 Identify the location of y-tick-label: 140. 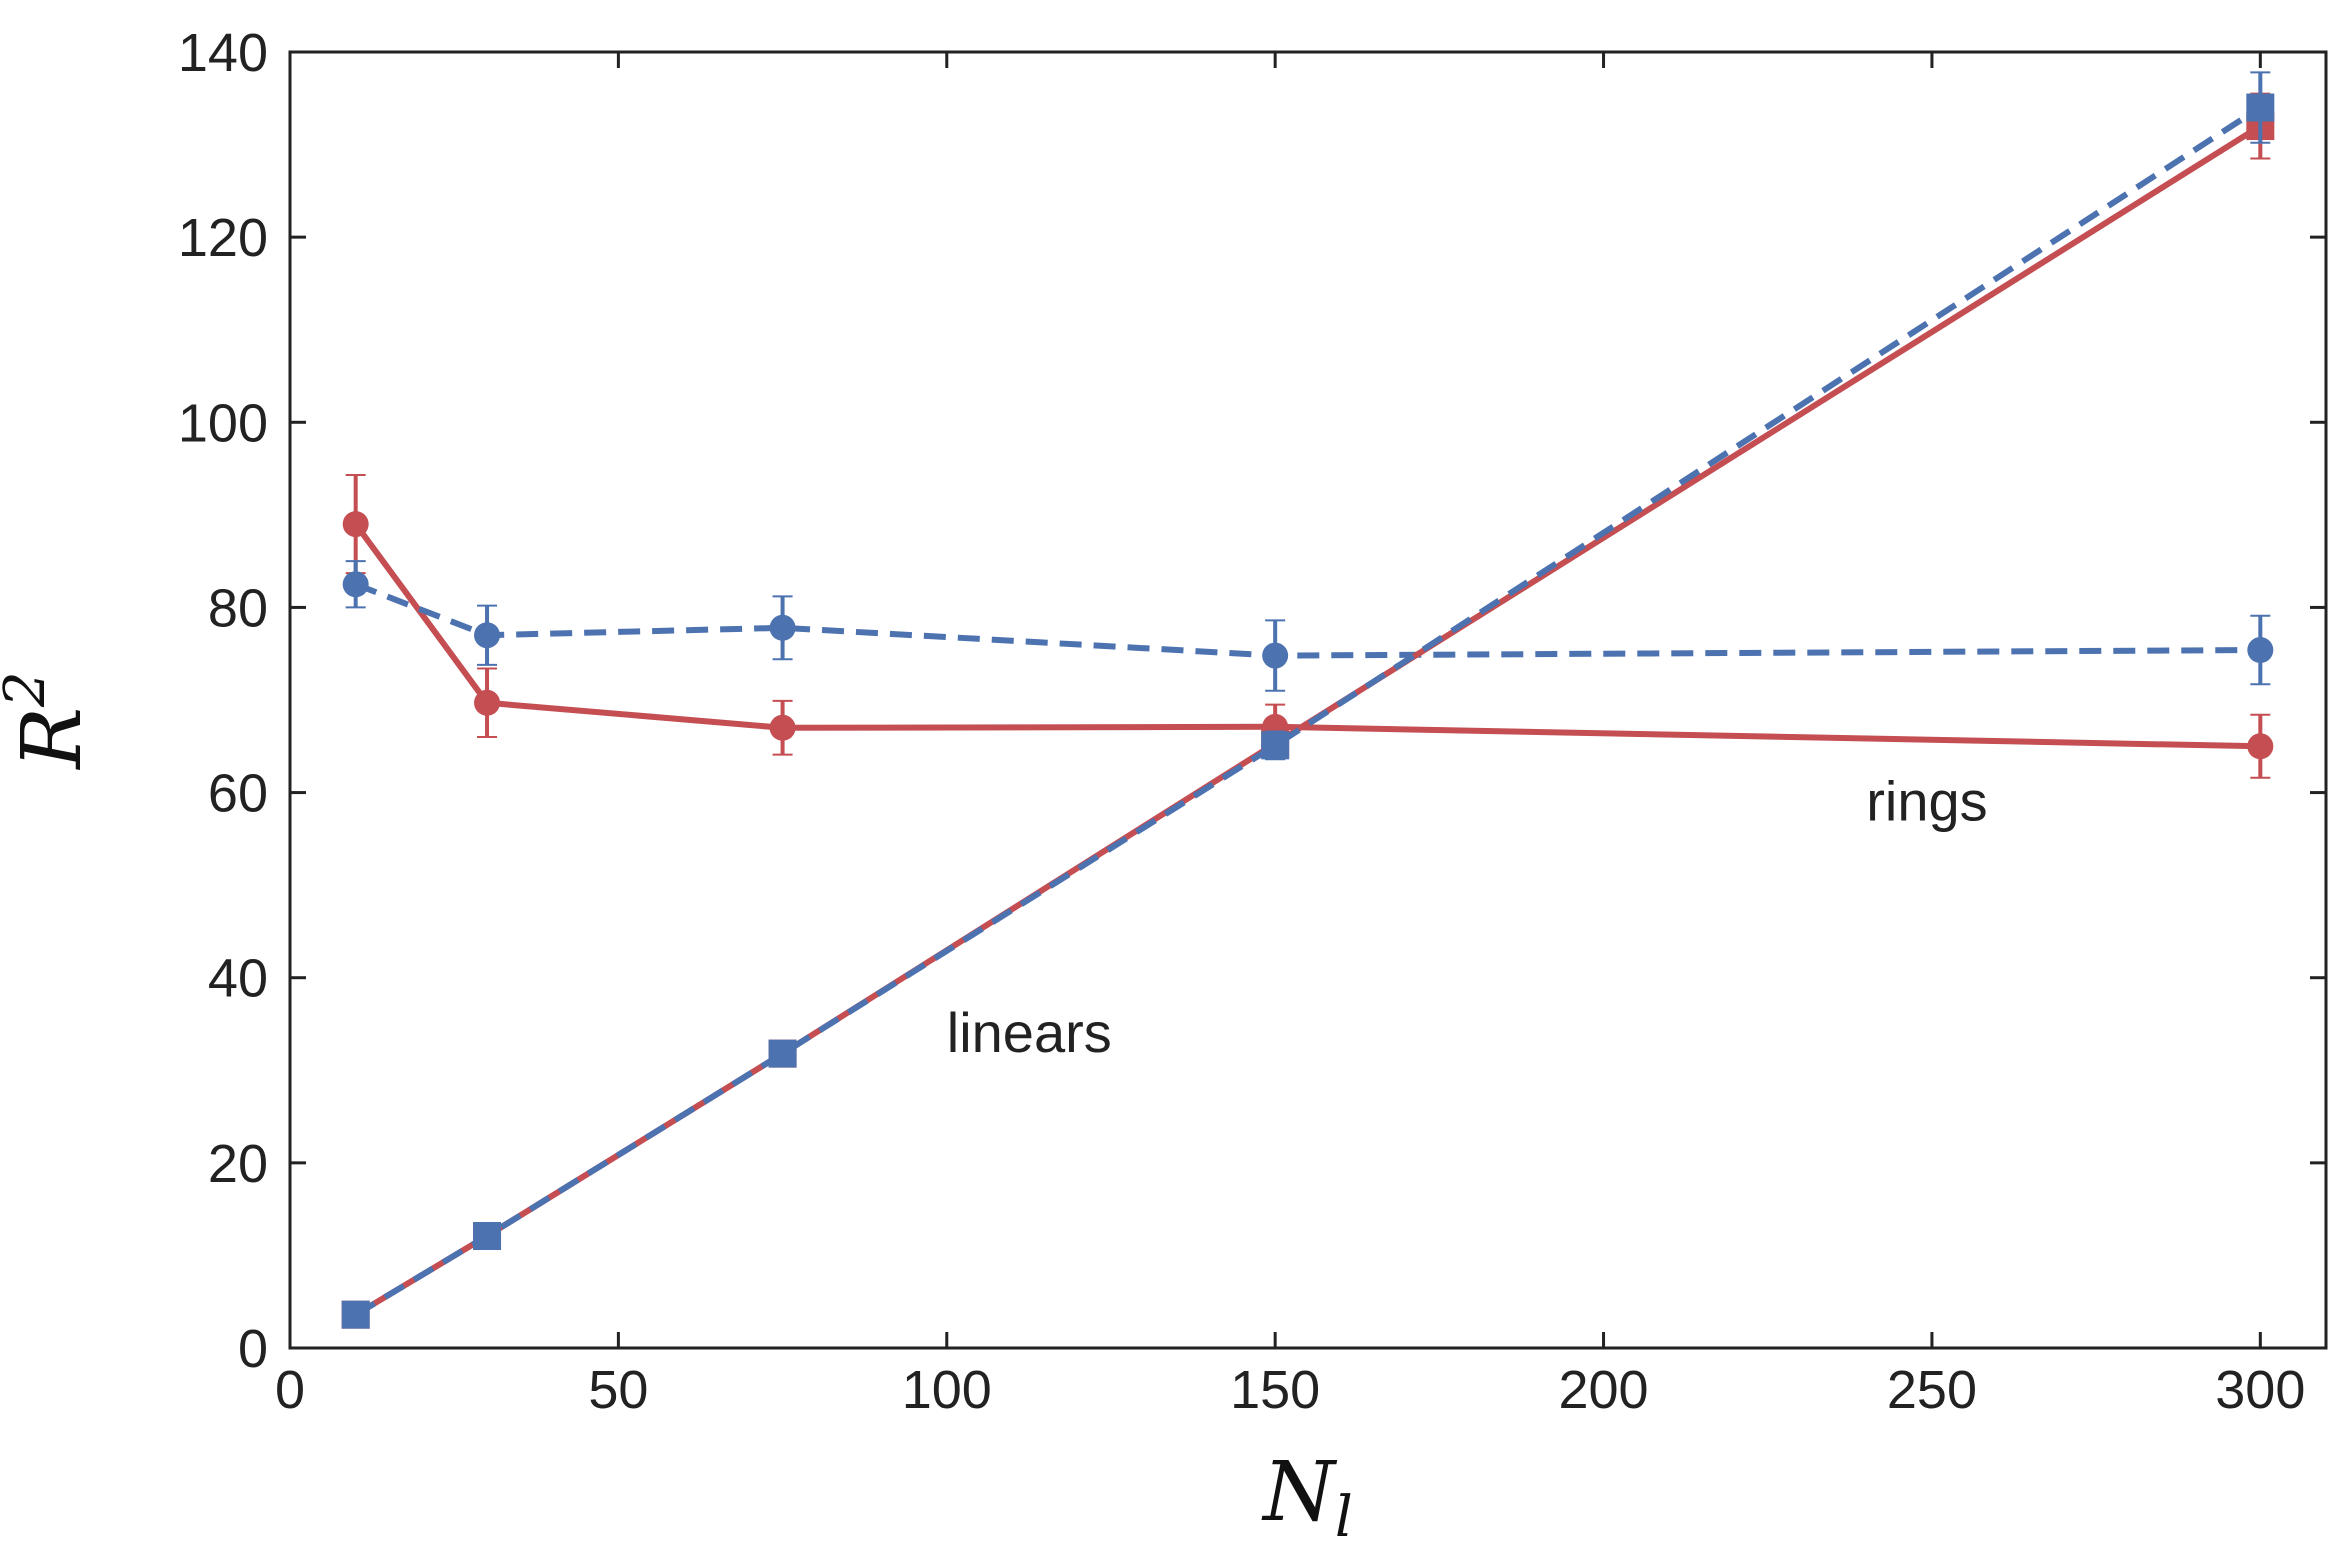
(223, 53).